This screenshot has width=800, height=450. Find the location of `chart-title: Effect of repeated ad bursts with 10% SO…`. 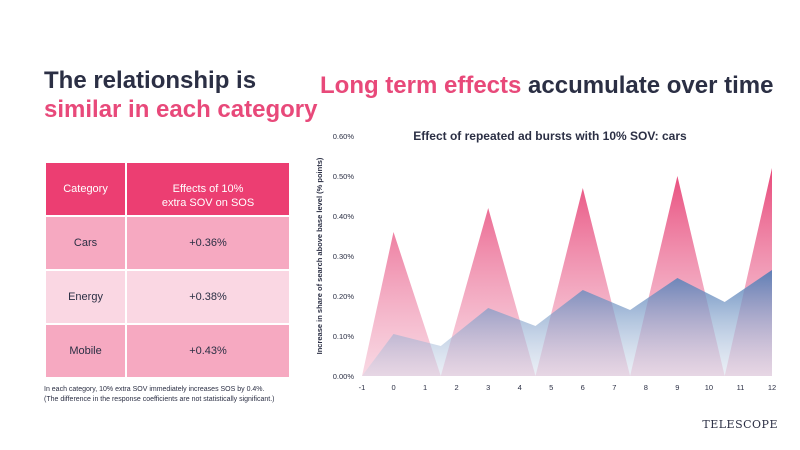

chart-title: Effect of repeated ad bursts with 10% SO… is located at coordinates (550, 136).